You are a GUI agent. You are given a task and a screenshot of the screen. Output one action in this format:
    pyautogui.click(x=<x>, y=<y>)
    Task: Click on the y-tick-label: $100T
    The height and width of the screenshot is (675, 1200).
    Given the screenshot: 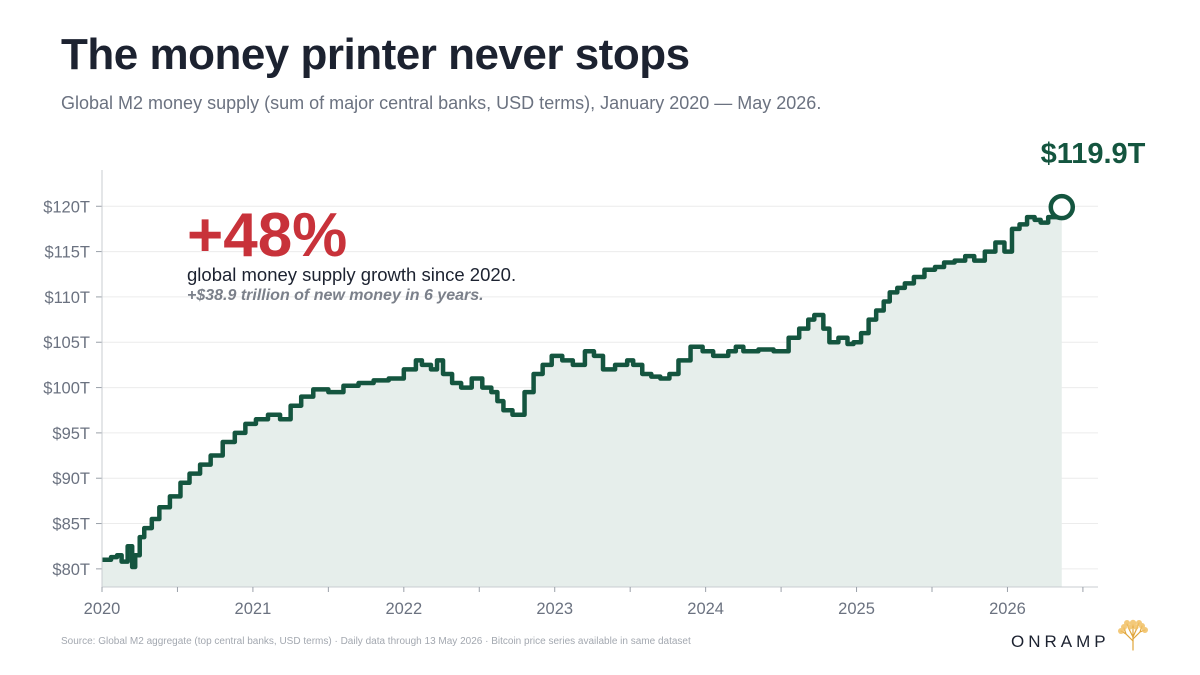 What is the action you would take?
    pyautogui.click(x=66, y=389)
    